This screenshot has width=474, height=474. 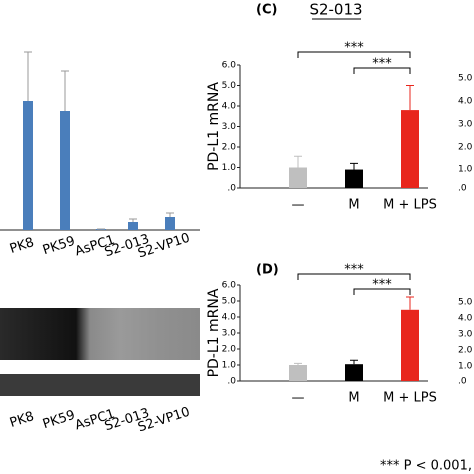 What do you see at coordinates (335, 10) in the screenshot?
I see `chart-title: S2-013` at bounding box center [335, 10].